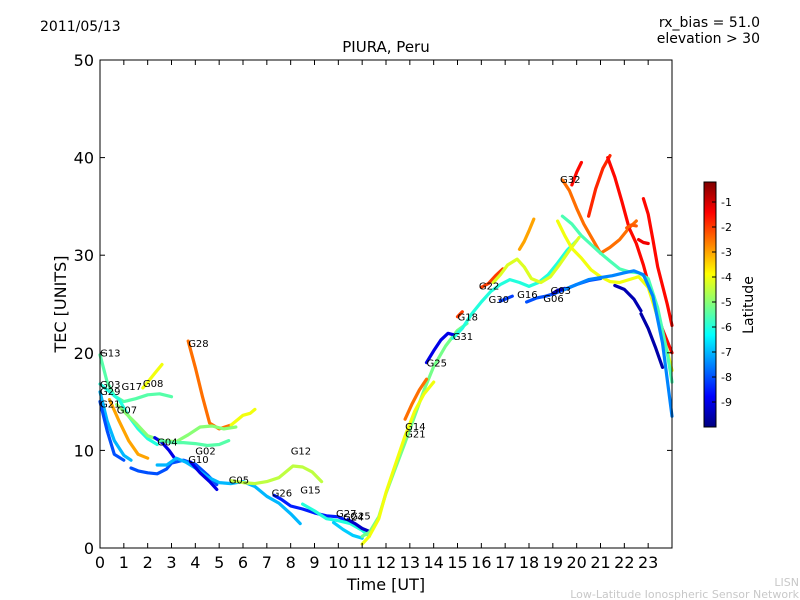 The height and width of the screenshot is (600, 800). I want to click on x-tick-label: 17, so click(505, 562).